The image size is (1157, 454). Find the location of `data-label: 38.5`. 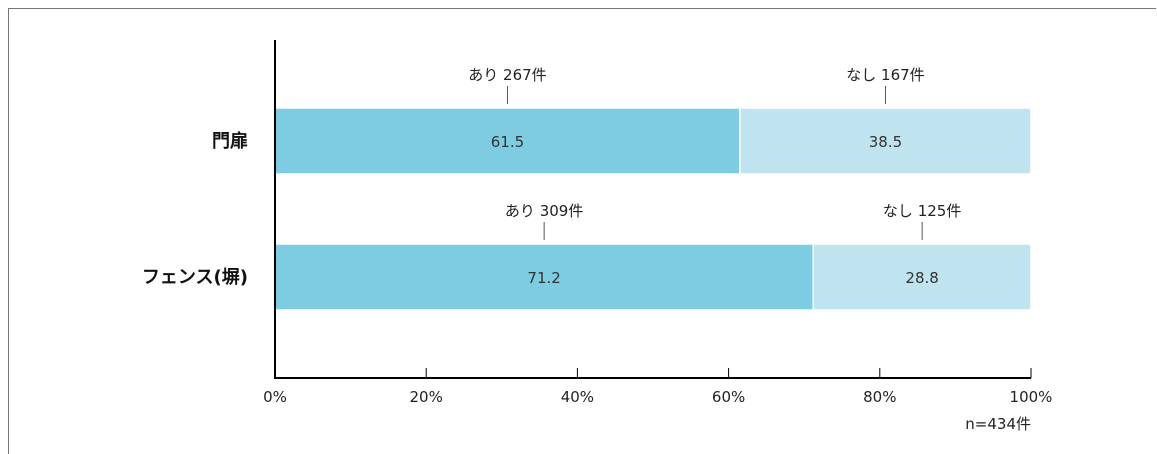

data-label: 38.5 is located at coordinates (885, 142).